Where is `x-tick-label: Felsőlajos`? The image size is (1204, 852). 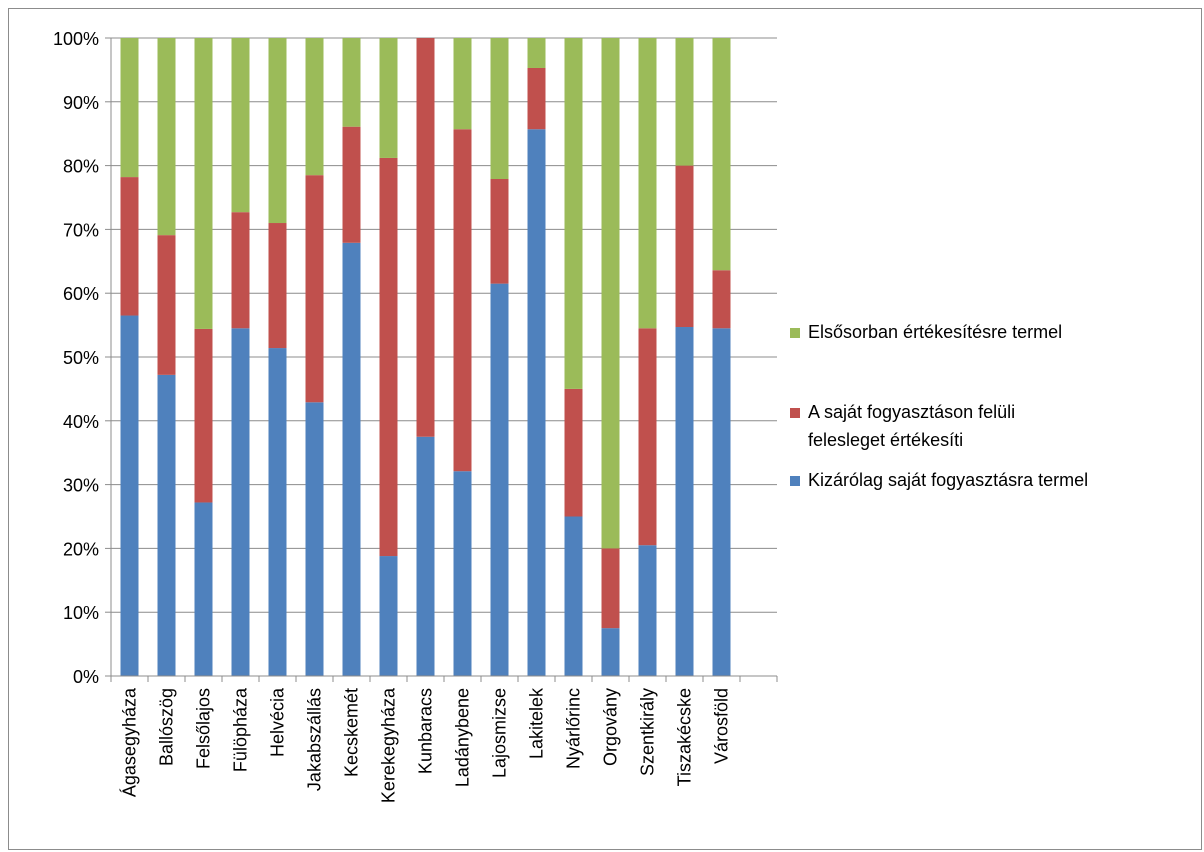
x-tick-label: Felsőlajos is located at coordinates (204, 728).